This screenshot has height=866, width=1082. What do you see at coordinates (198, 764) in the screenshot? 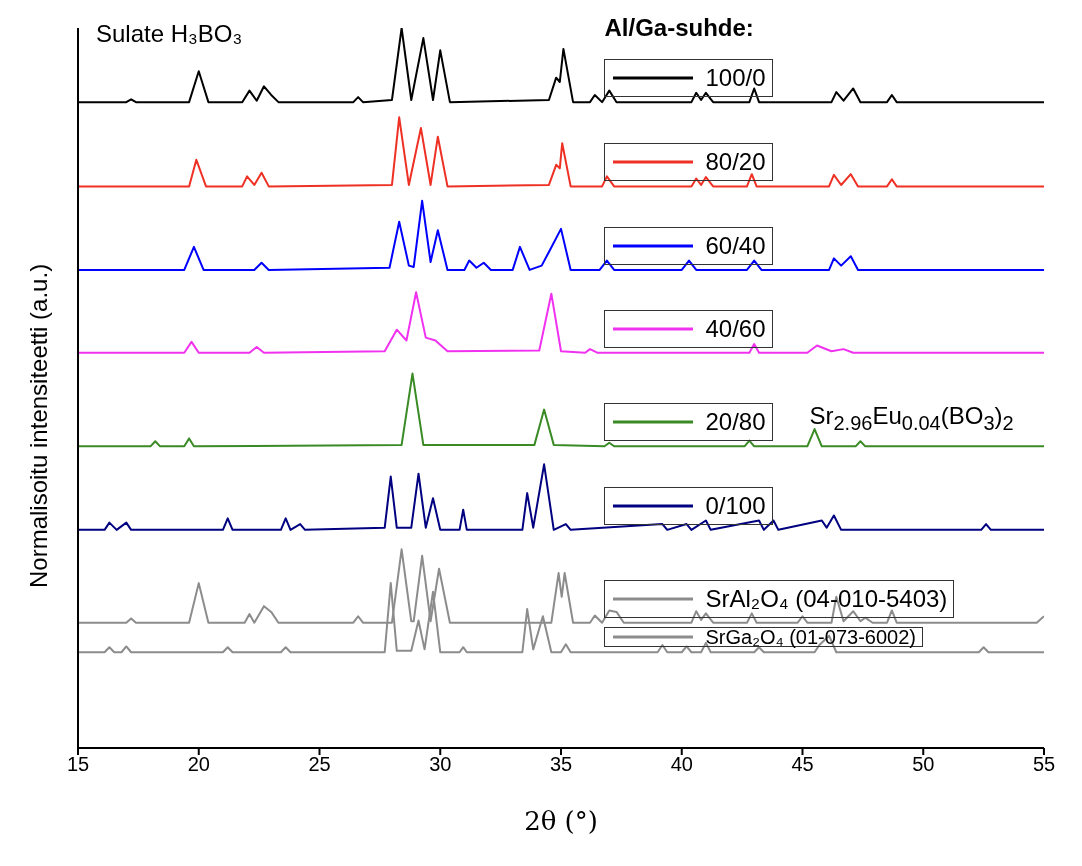
I see `x-tick-label: 20` at bounding box center [198, 764].